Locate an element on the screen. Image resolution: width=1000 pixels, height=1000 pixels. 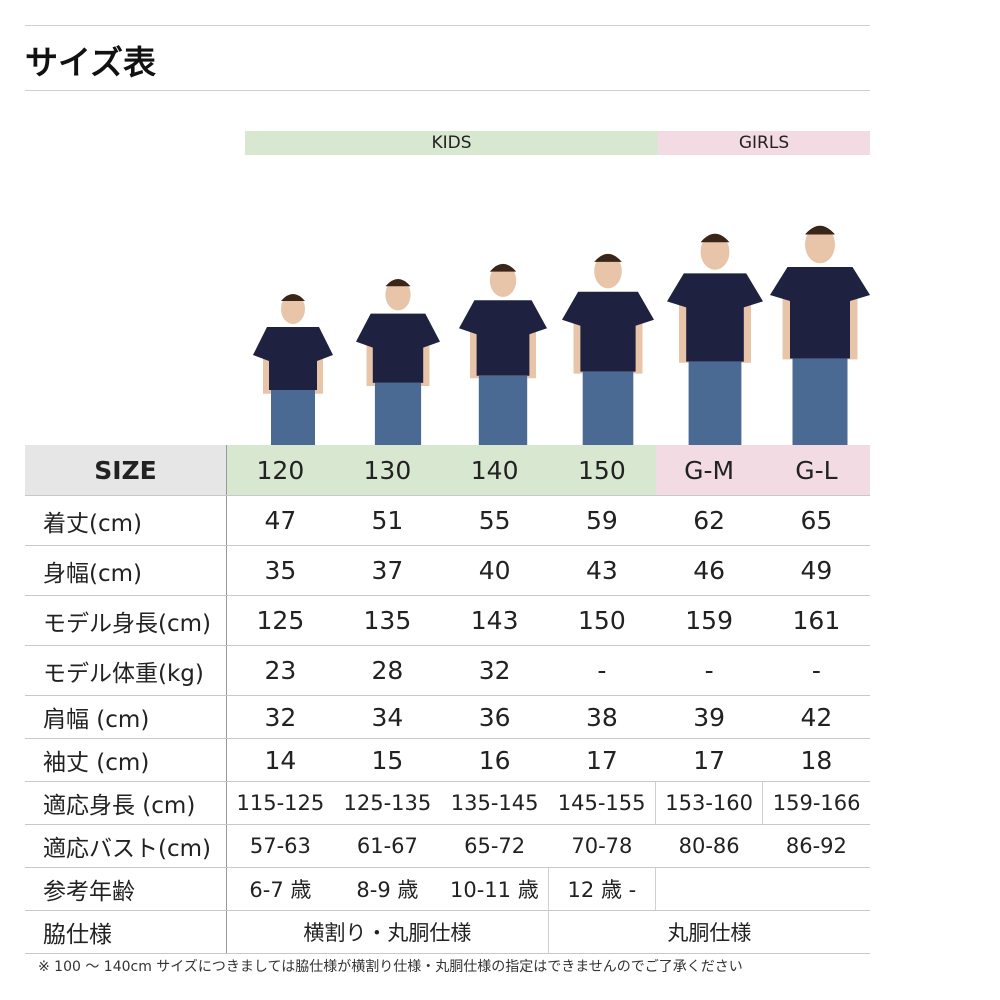
table-cell: 14 is located at coordinates (280, 760).